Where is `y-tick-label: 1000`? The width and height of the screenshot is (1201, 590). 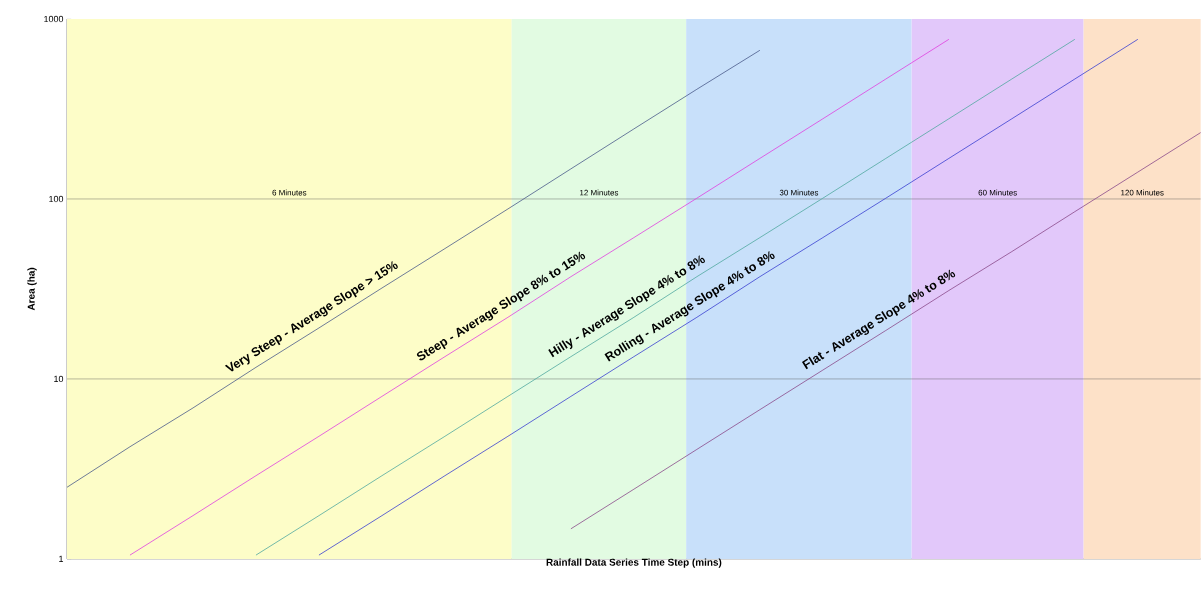 y-tick-label: 1000 is located at coordinates (54, 19).